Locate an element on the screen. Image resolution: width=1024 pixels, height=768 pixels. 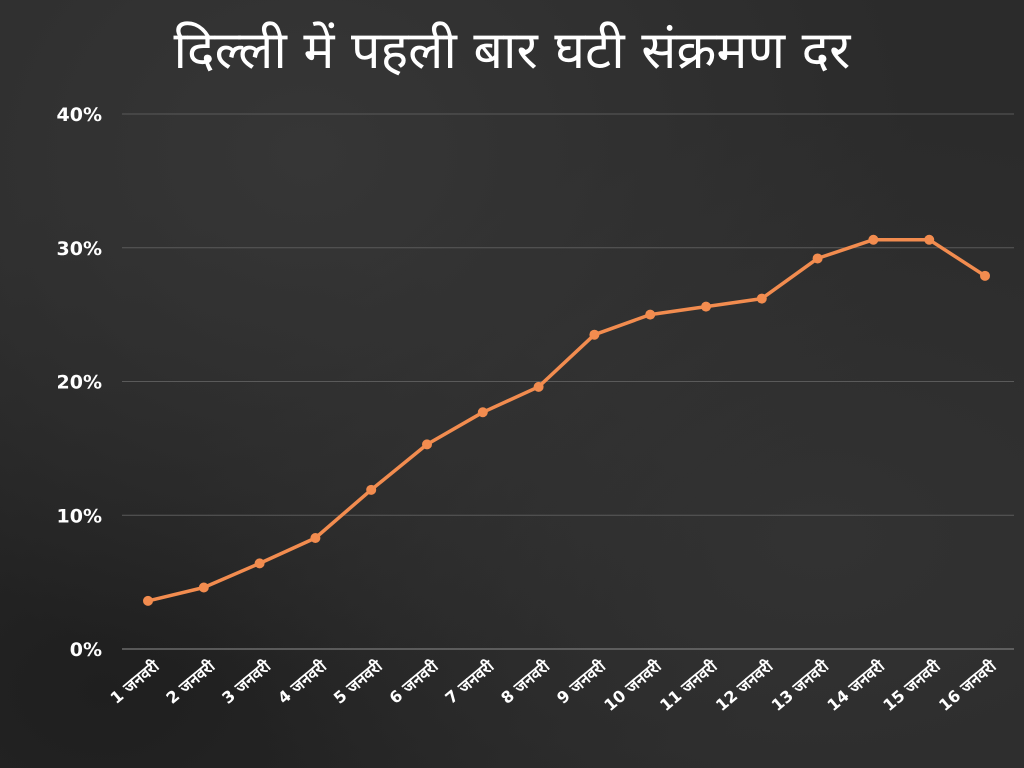
x-tick-label: 15 जनवरी is located at coordinates (911, 685).